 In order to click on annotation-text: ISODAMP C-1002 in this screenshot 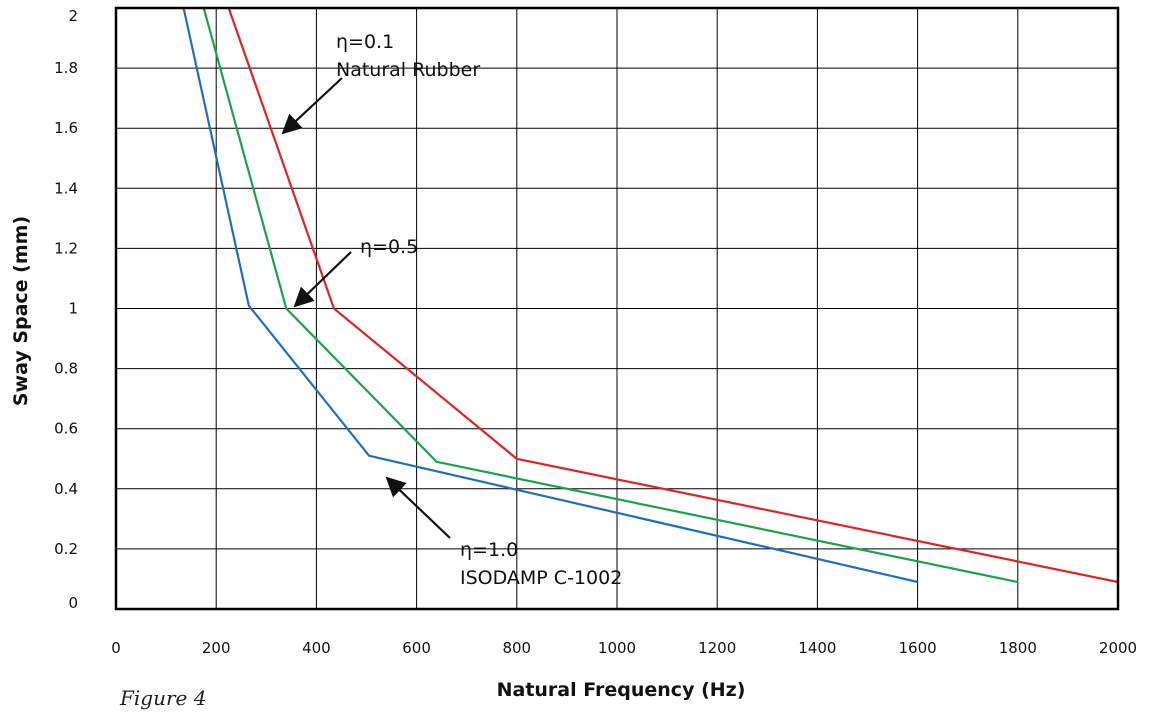, I will do `click(541, 578)`.